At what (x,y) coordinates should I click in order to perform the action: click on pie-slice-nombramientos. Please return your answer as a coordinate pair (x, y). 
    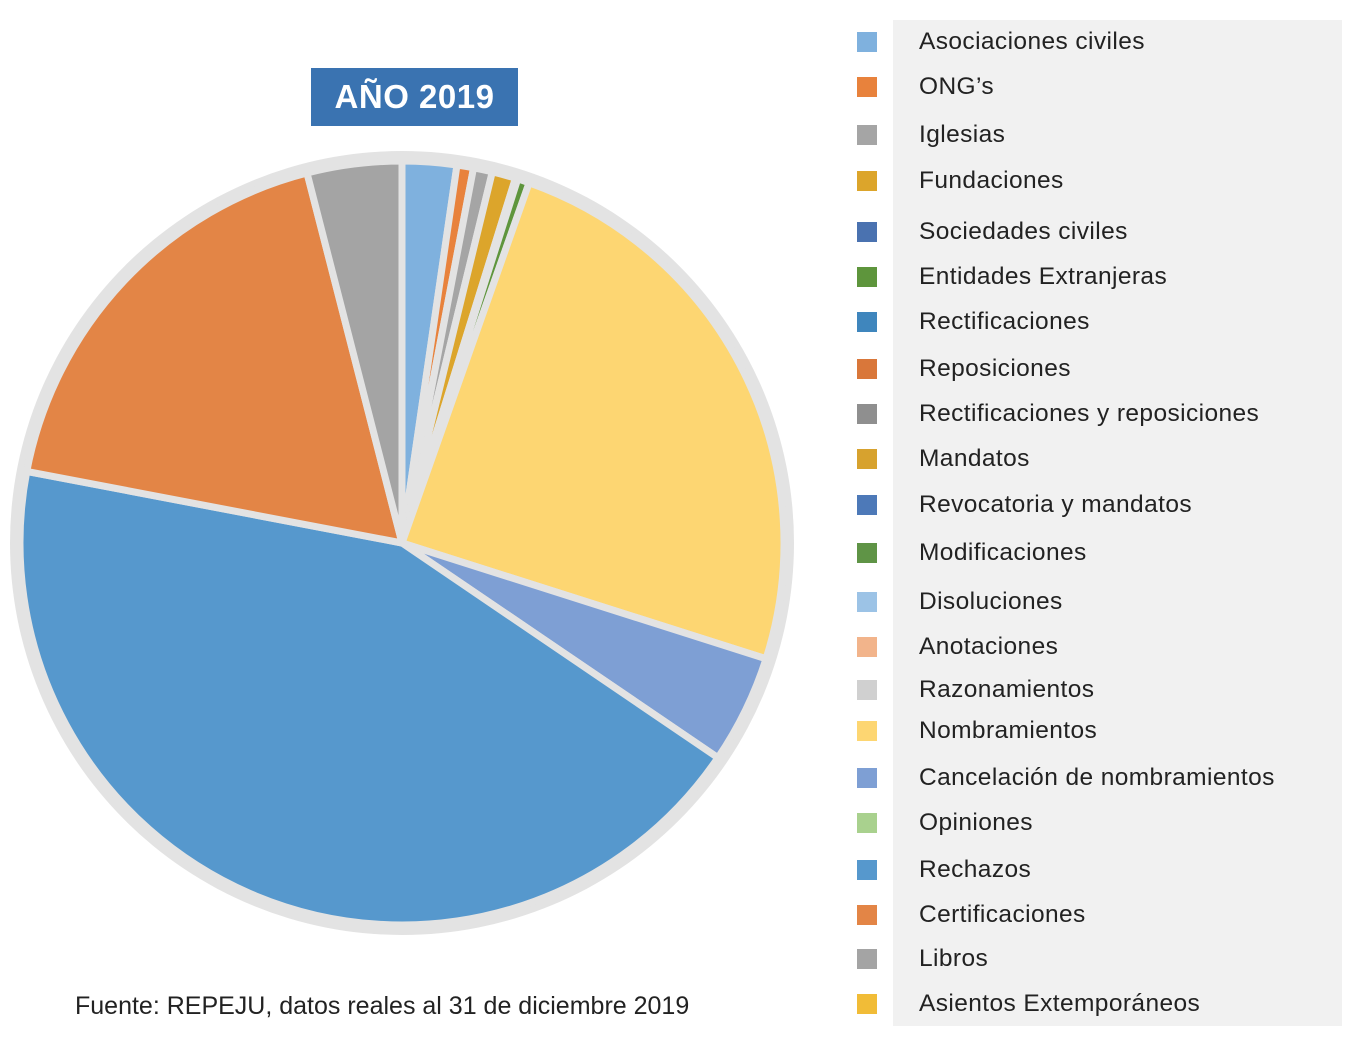
    Looking at the image, I should click on (593, 421).